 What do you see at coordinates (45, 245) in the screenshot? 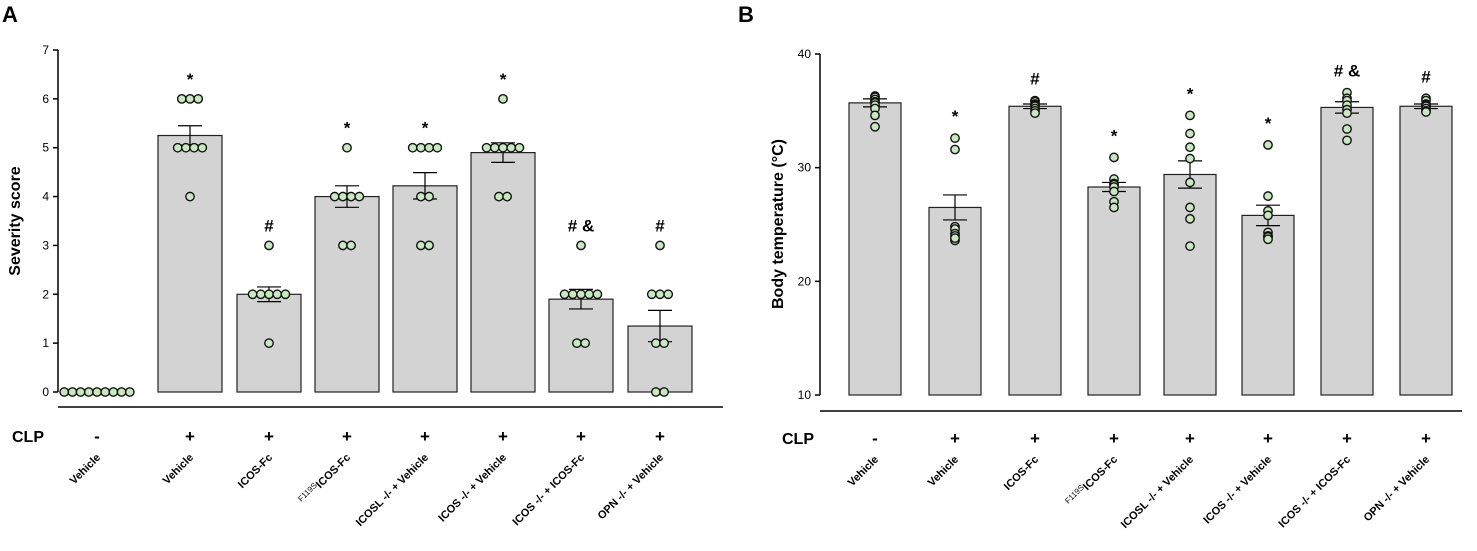
I see `panel-a-y-tick-label: 3` at bounding box center [45, 245].